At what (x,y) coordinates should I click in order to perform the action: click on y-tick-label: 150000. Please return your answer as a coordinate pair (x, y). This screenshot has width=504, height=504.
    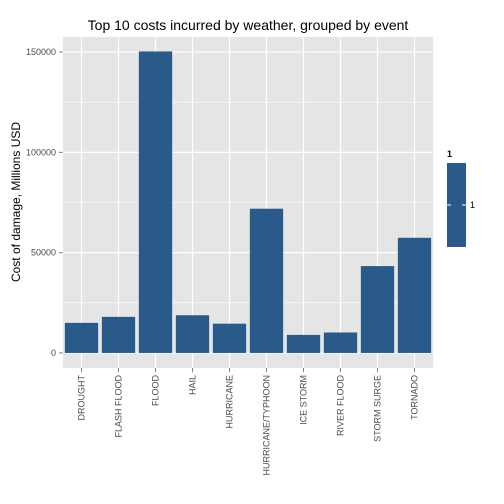
    Looking at the image, I should click on (41, 52).